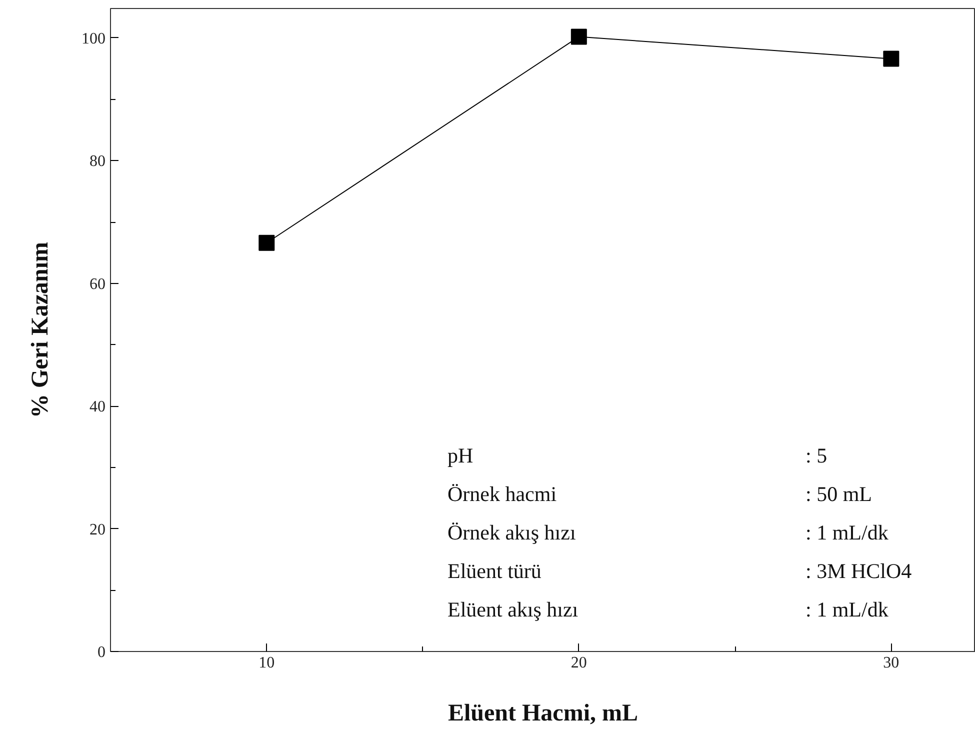 The width and height of the screenshot is (975, 747). I want to click on x-tick-label: 30, so click(891, 663).